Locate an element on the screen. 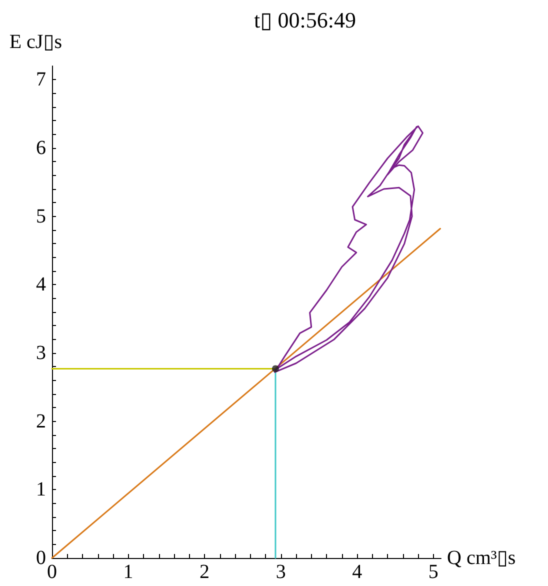 The height and width of the screenshot is (586, 548). x-tick-label: 2 is located at coordinates (205, 572).